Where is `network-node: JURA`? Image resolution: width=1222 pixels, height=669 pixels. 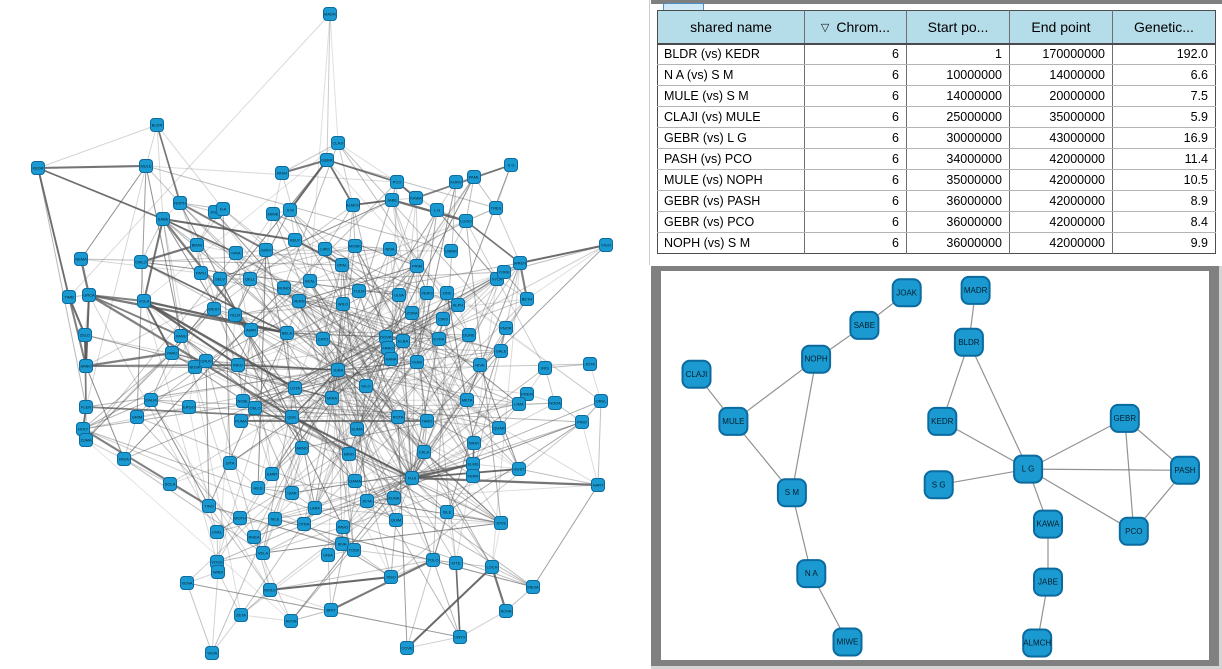 network-node: JURA is located at coordinates (338, 370).